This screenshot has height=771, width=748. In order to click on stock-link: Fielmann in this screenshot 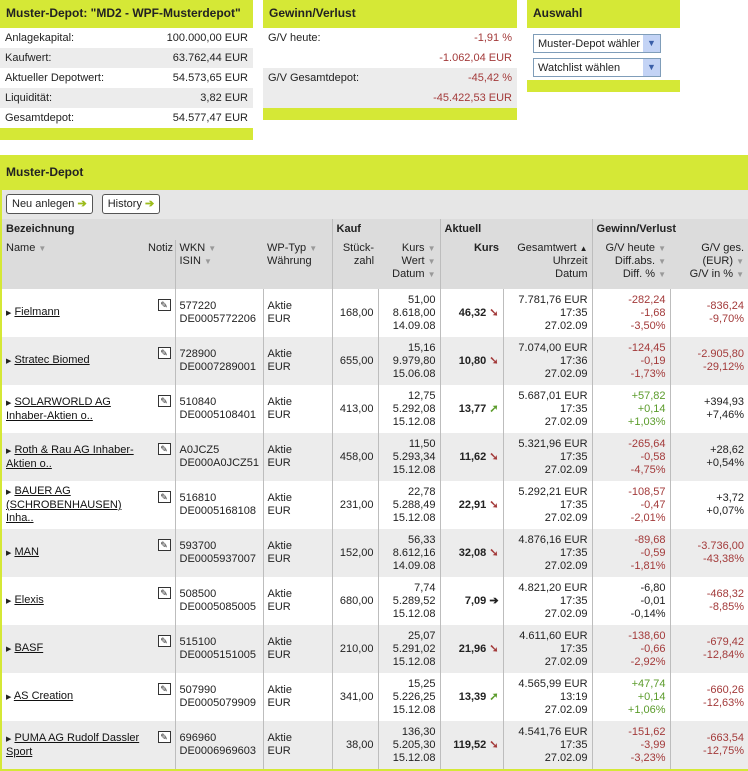, I will do `click(37, 312)`.